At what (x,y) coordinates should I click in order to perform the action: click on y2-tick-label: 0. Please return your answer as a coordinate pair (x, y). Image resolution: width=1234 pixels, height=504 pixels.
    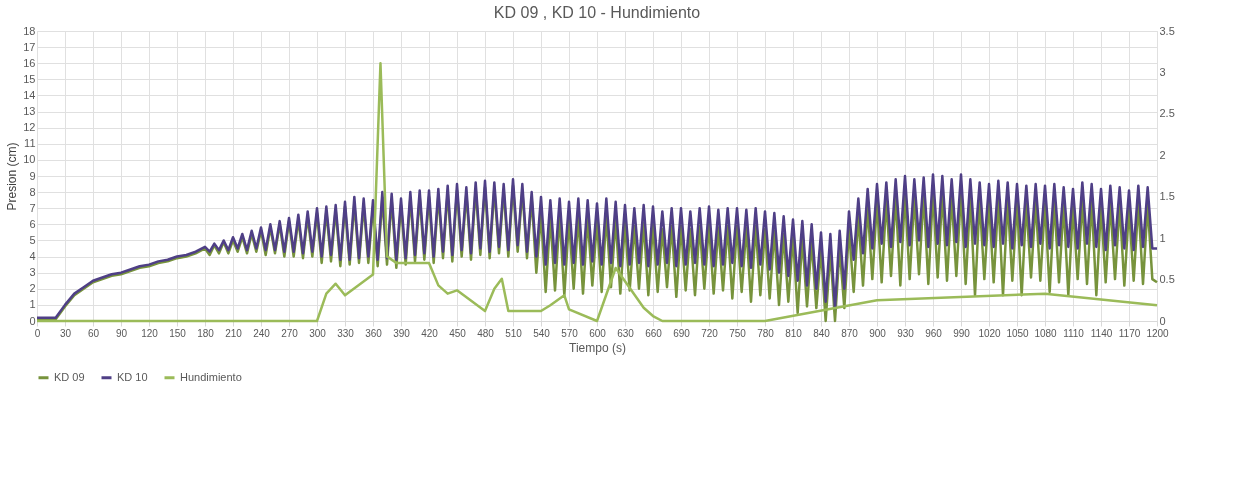
    Looking at the image, I should click on (1162, 320).